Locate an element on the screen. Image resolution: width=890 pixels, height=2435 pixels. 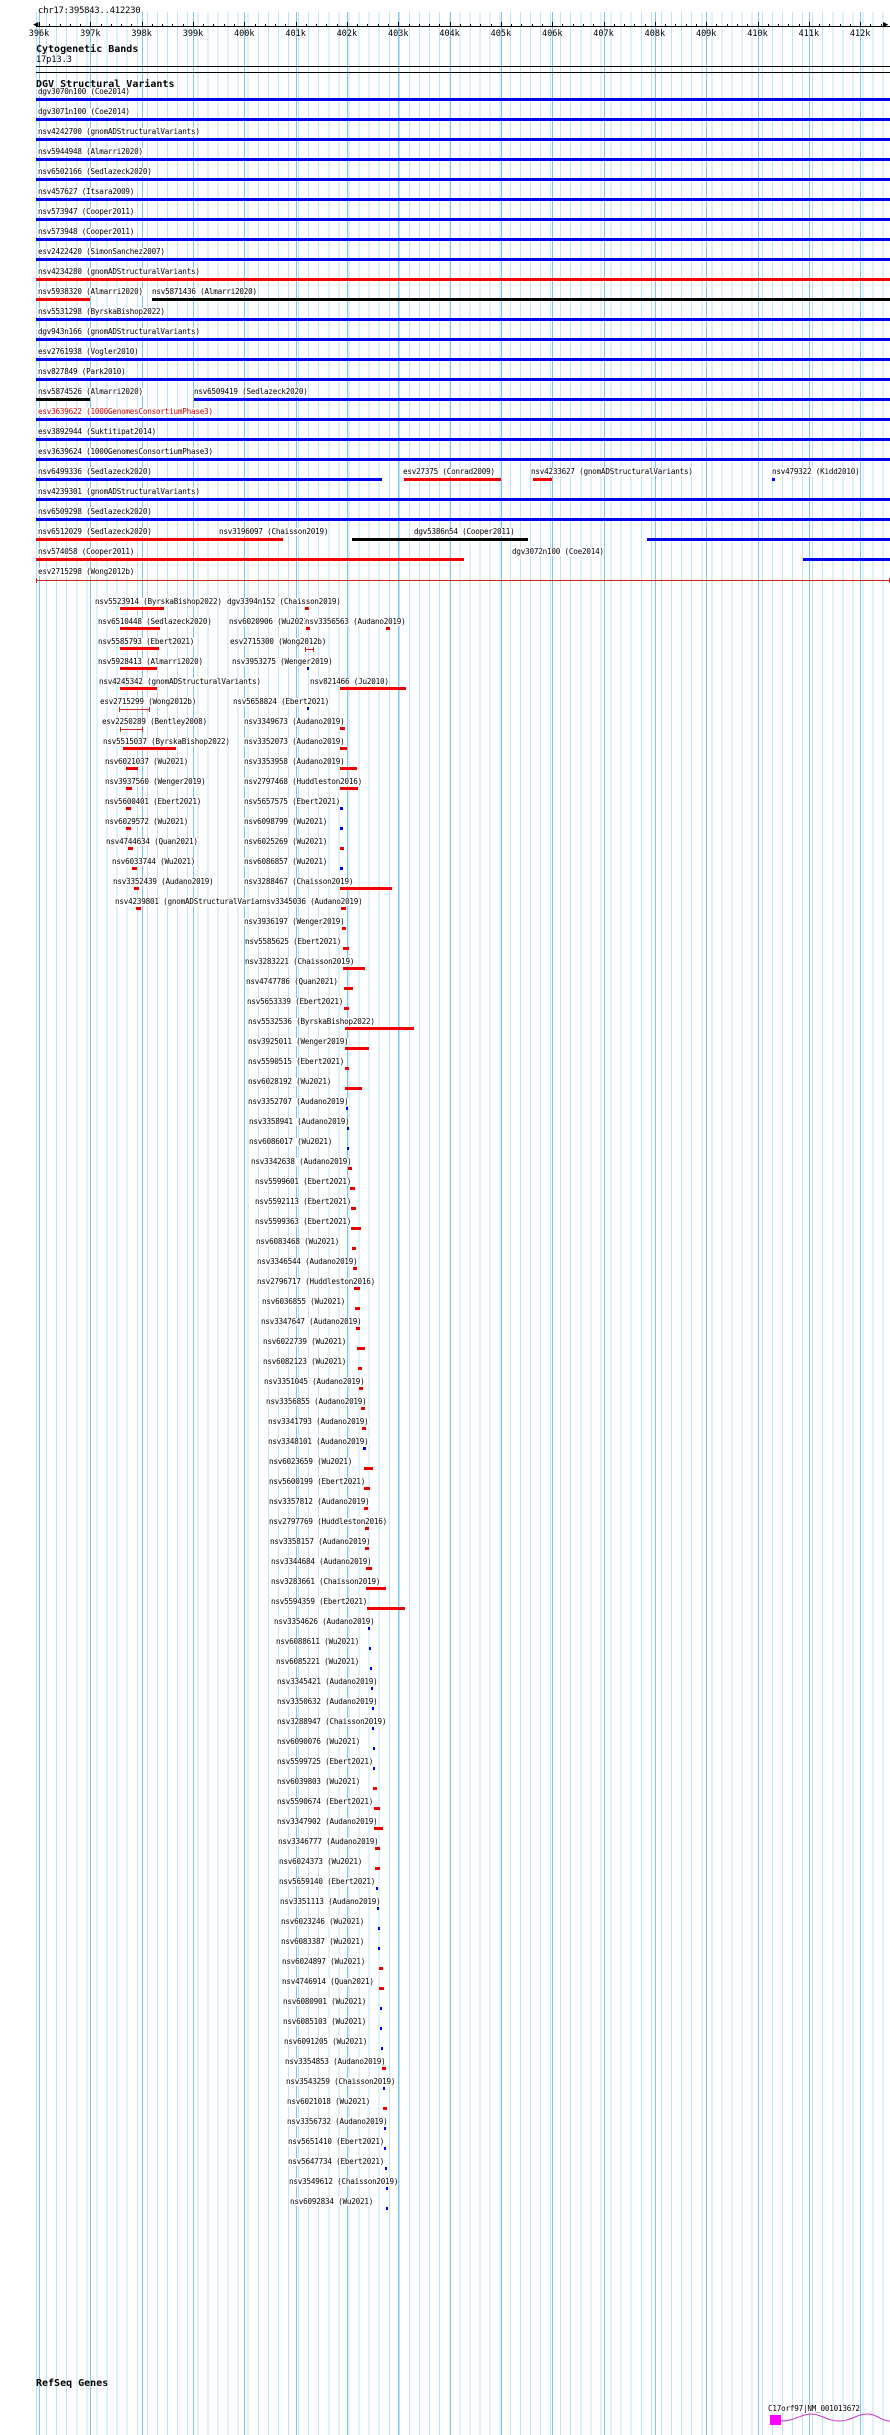
variant-label: nsv5938320 (Almarri2020) is located at coordinates (90, 291).